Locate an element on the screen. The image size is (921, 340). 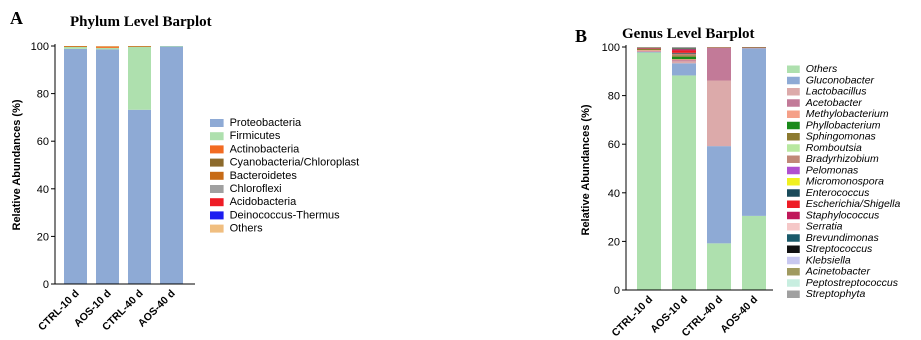
panel-b-label: B is located at coordinates (581, 36).